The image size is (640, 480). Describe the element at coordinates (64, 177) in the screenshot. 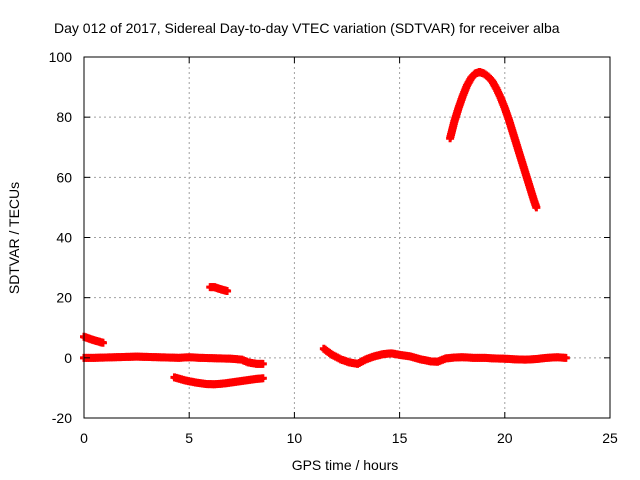

I see `y-tick-label: 60` at that location.